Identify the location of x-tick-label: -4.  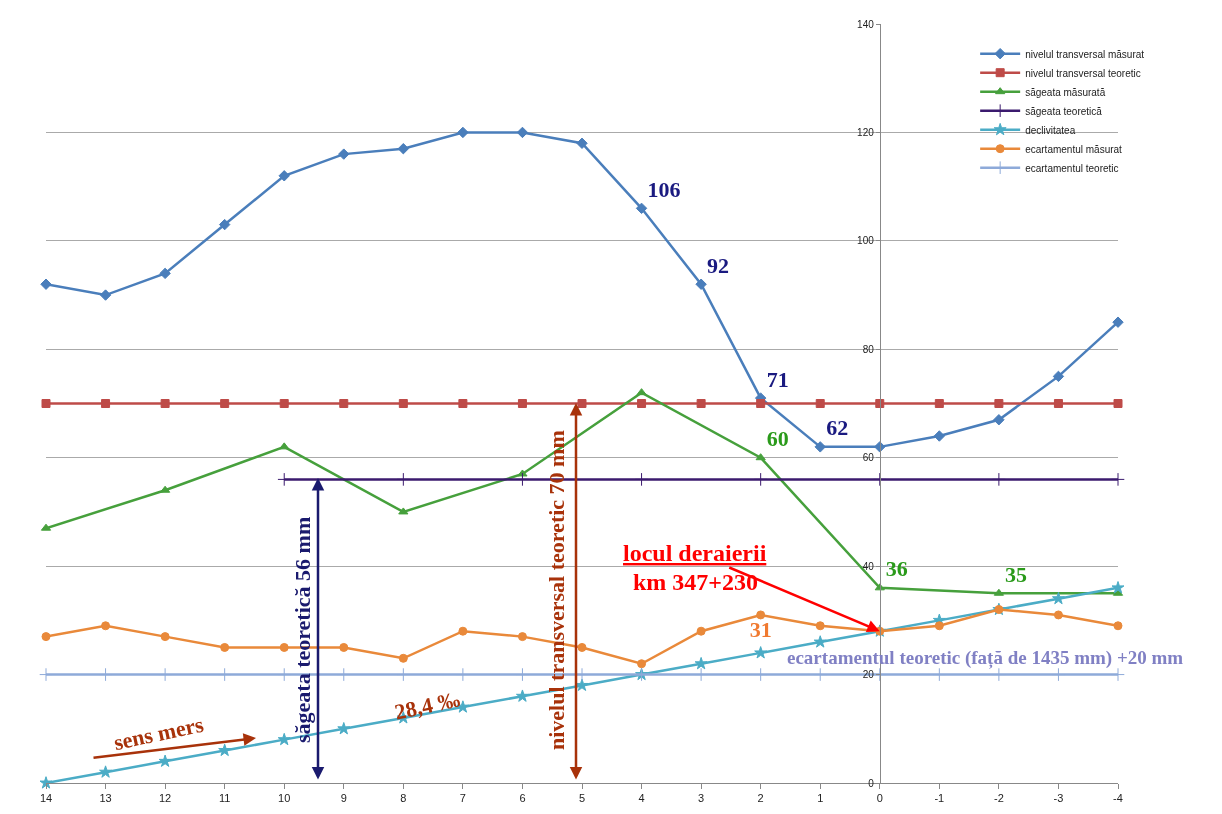
(1118, 798).